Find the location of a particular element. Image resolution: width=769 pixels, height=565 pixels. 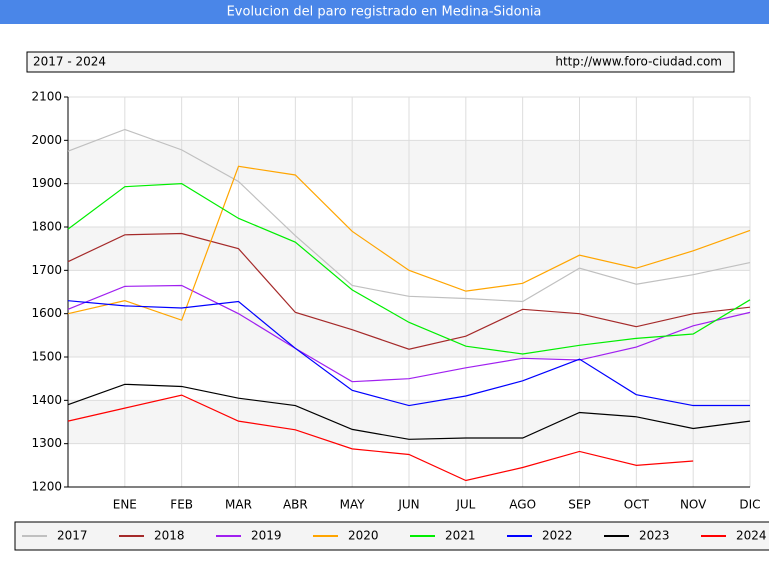

y-tick-label: 1700 is located at coordinates (46, 270).